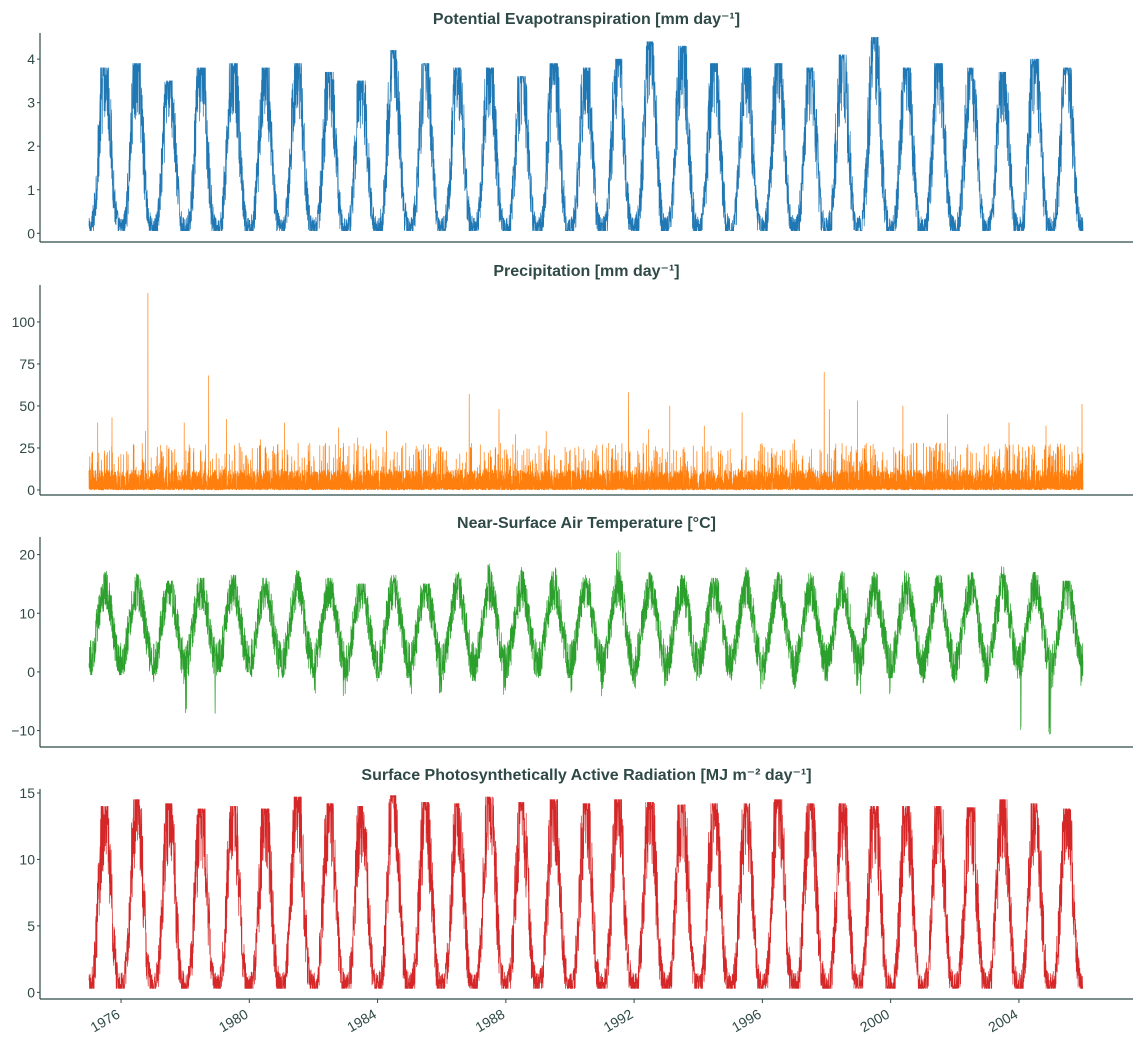 The image size is (1142, 1046). What do you see at coordinates (746, 1021) in the screenshot?
I see `x-tick-label: 1996` at bounding box center [746, 1021].